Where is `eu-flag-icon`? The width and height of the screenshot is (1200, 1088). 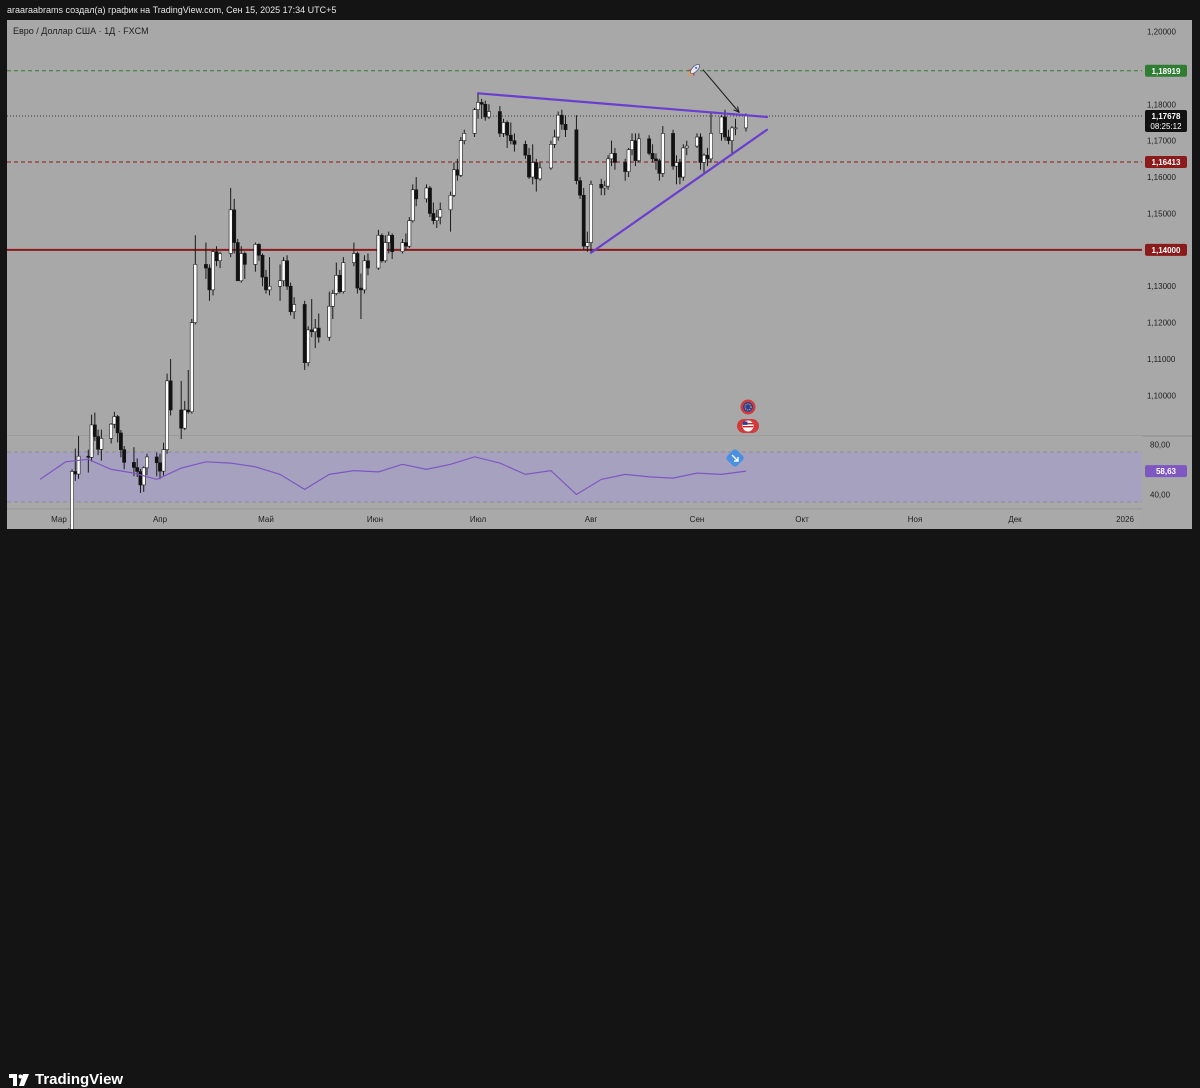 eu-flag-icon is located at coordinates (748, 407).